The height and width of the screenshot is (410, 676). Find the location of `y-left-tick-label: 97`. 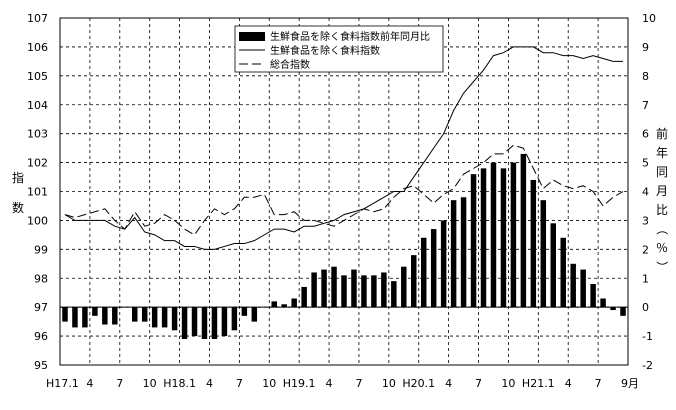

y-left-tick-label: 97 is located at coordinates (41, 307).